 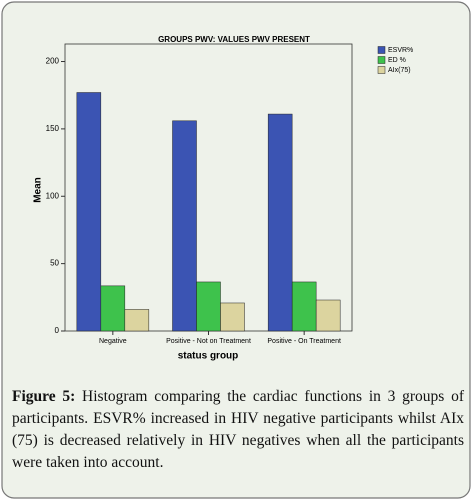 What do you see at coordinates (208, 341) in the screenshot?
I see `x-tick-label: Positive - Not on Treatment` at bounding box center [208, 341].